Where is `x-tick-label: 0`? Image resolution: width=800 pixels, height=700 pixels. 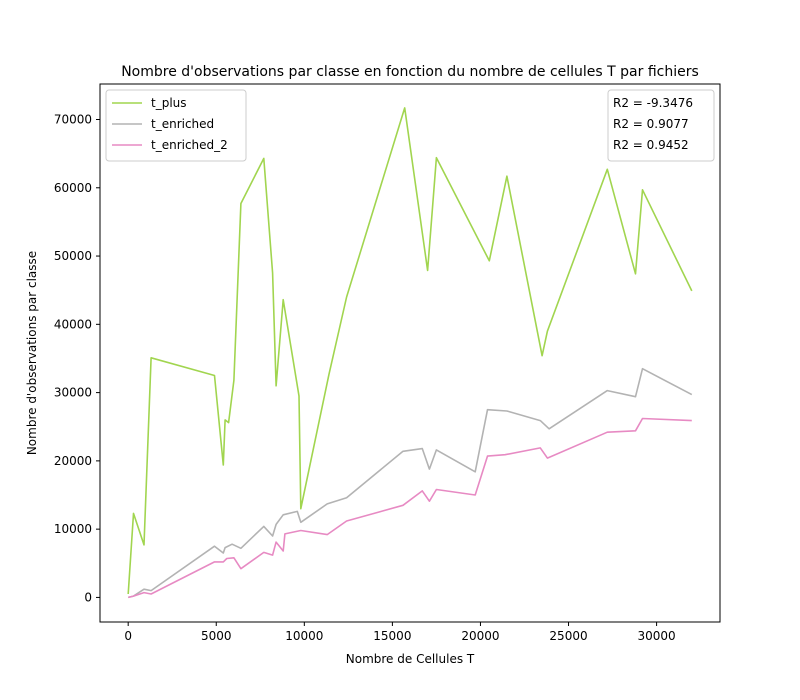
x-tick-label: 0 is located at coordinates (128, 636).